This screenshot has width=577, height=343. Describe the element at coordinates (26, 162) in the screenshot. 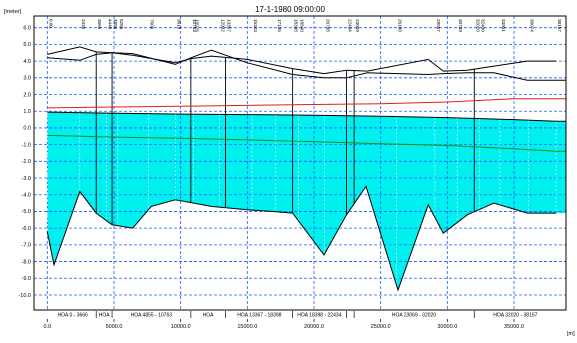

I see `y-tick-label-8: -2.0` at that location.